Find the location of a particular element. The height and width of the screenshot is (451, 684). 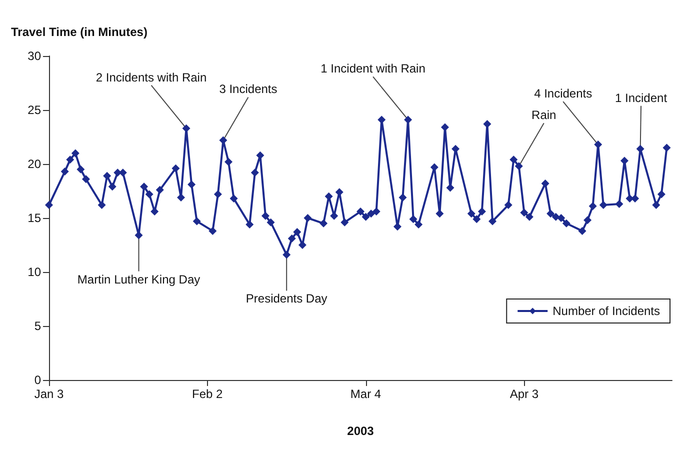

annotation: Presidents Day is located at coordinates (287, 299).